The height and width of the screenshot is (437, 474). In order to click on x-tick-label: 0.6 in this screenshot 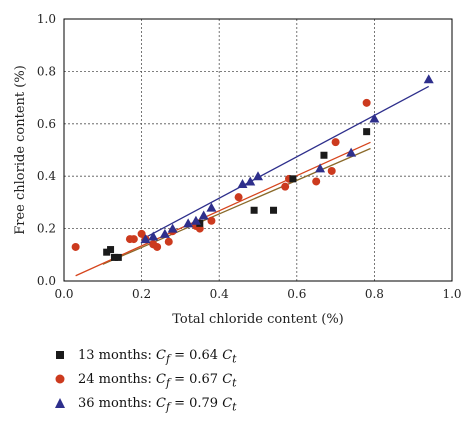, I will do `click(296, 294)`.